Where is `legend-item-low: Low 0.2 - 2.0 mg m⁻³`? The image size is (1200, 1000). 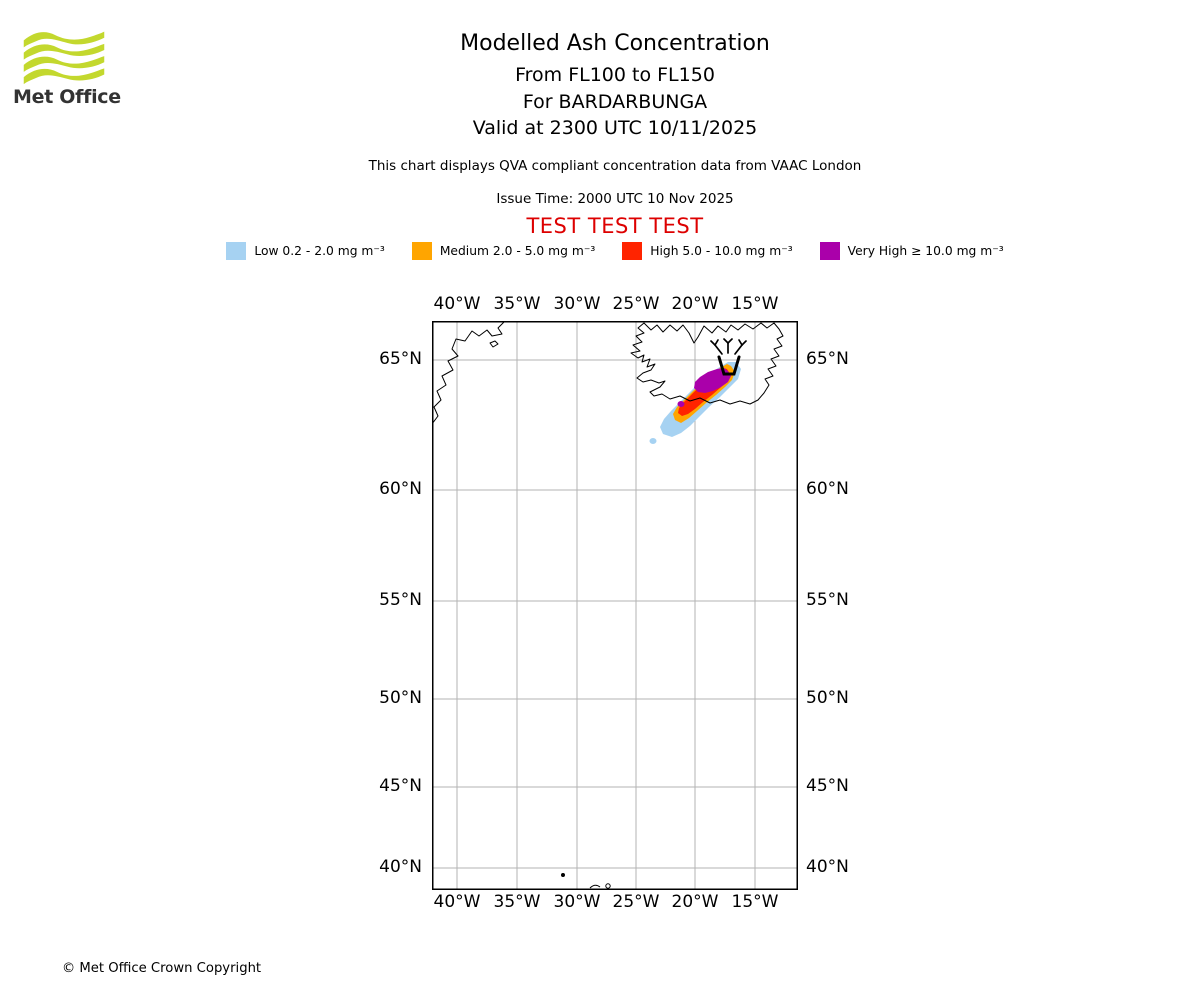
legend-item-low: Low 0.2 - 2.0 mg m⁻³ is located at coordinates (305, 251).